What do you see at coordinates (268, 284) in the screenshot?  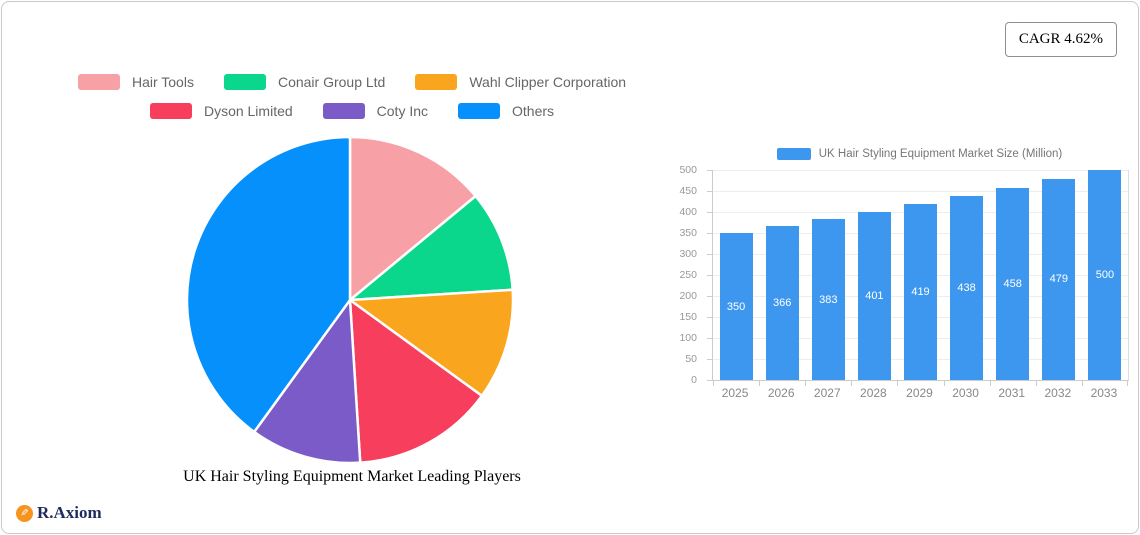 I see `pie-slice-others` at bounding box center [268, 284].